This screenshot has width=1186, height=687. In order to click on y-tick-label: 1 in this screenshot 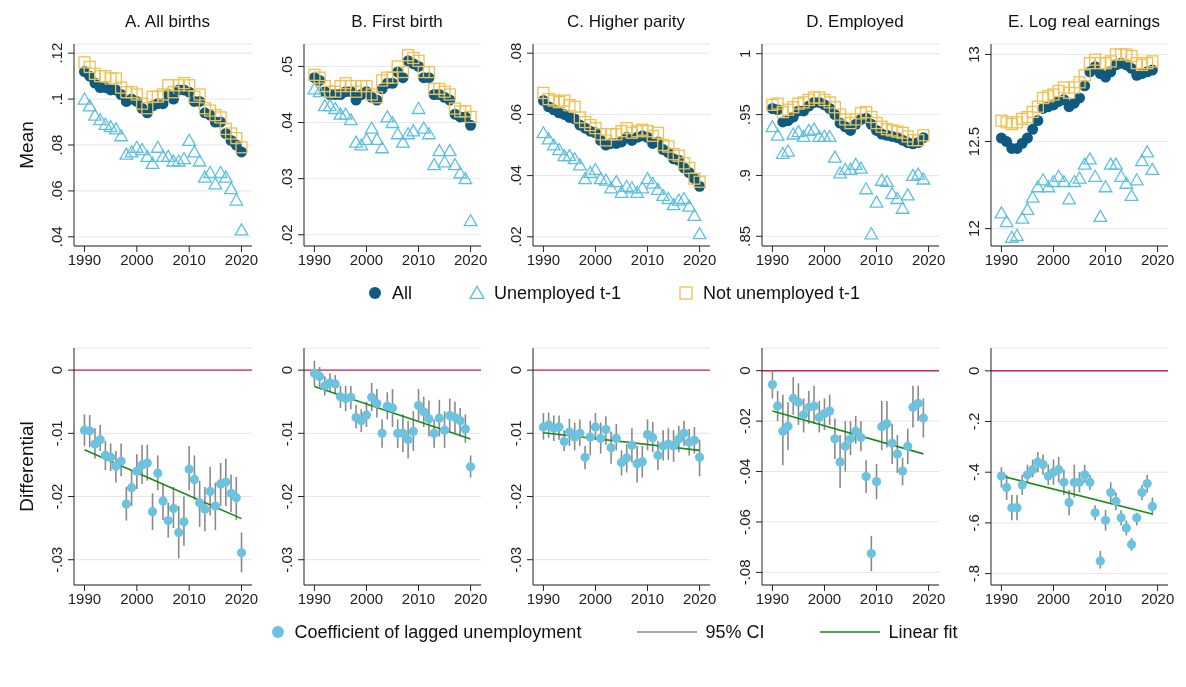, I will do `click(744, 53)`.